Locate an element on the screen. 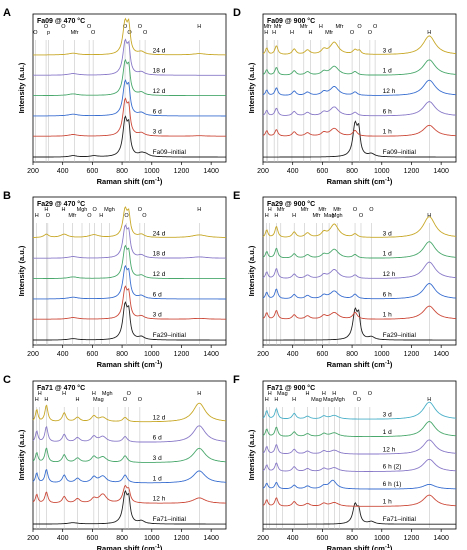 This screenshot has height=550, width=467. panel-c-letter: C is located at coordinates (7, 380).